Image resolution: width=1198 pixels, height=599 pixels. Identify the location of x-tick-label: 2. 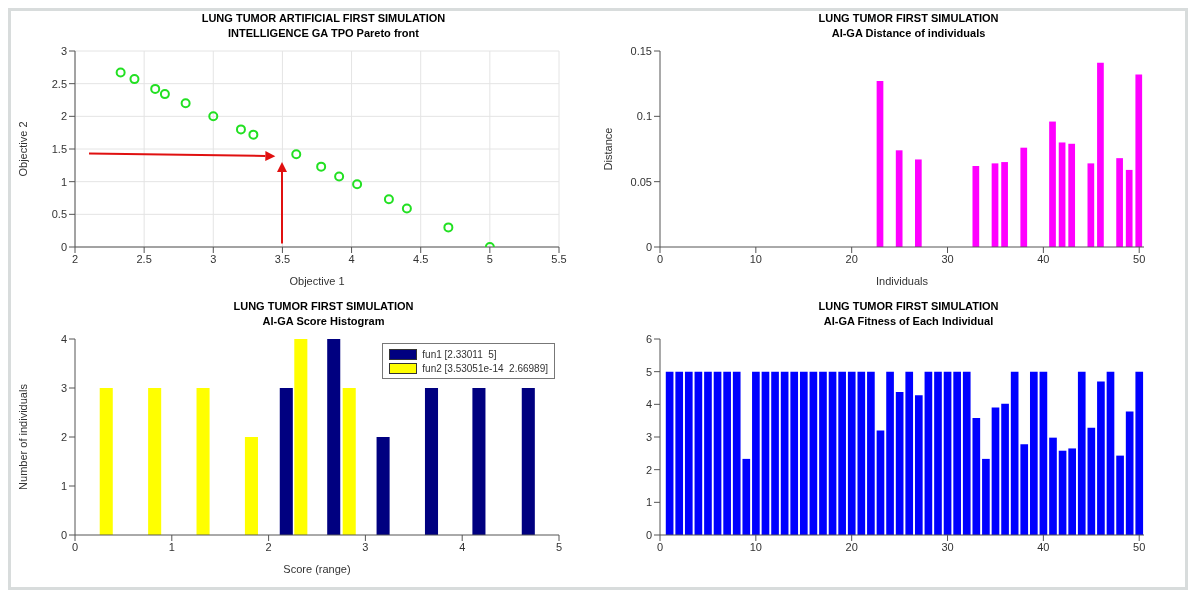
(268, 546).